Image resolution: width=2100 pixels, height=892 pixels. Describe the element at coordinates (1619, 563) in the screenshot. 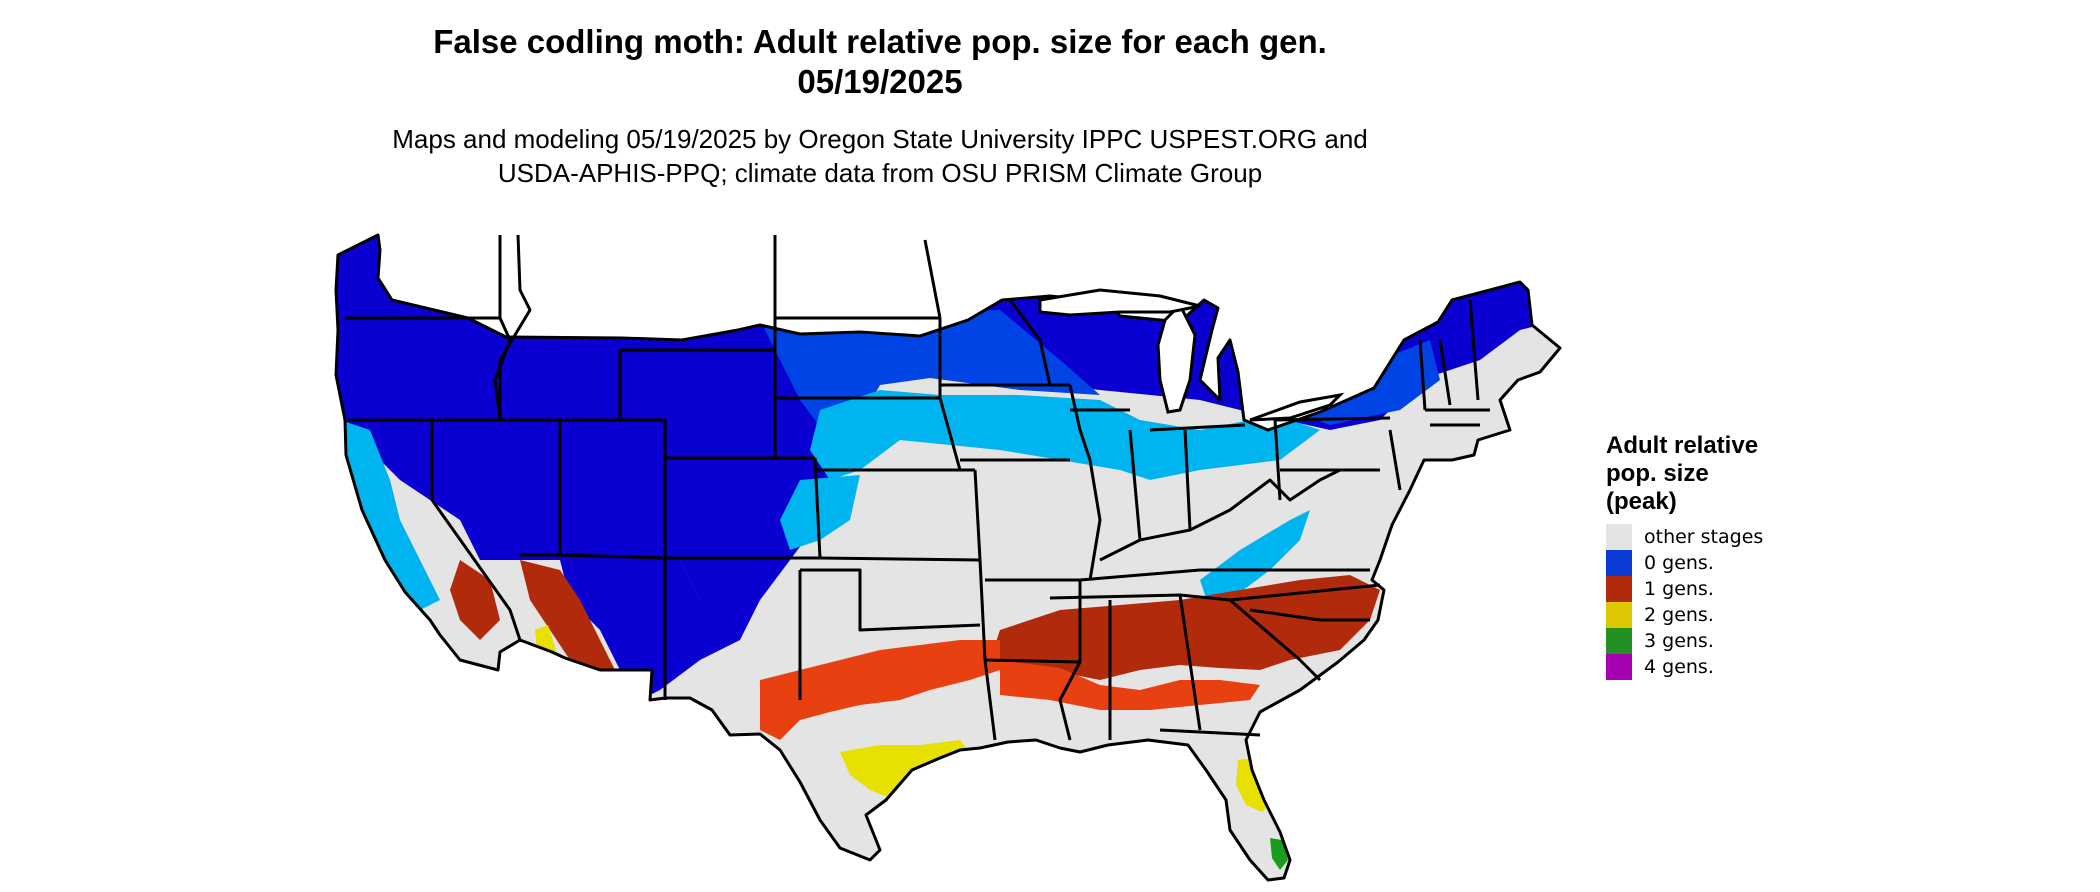

I see `legend-swatch-0-gens` at that location.